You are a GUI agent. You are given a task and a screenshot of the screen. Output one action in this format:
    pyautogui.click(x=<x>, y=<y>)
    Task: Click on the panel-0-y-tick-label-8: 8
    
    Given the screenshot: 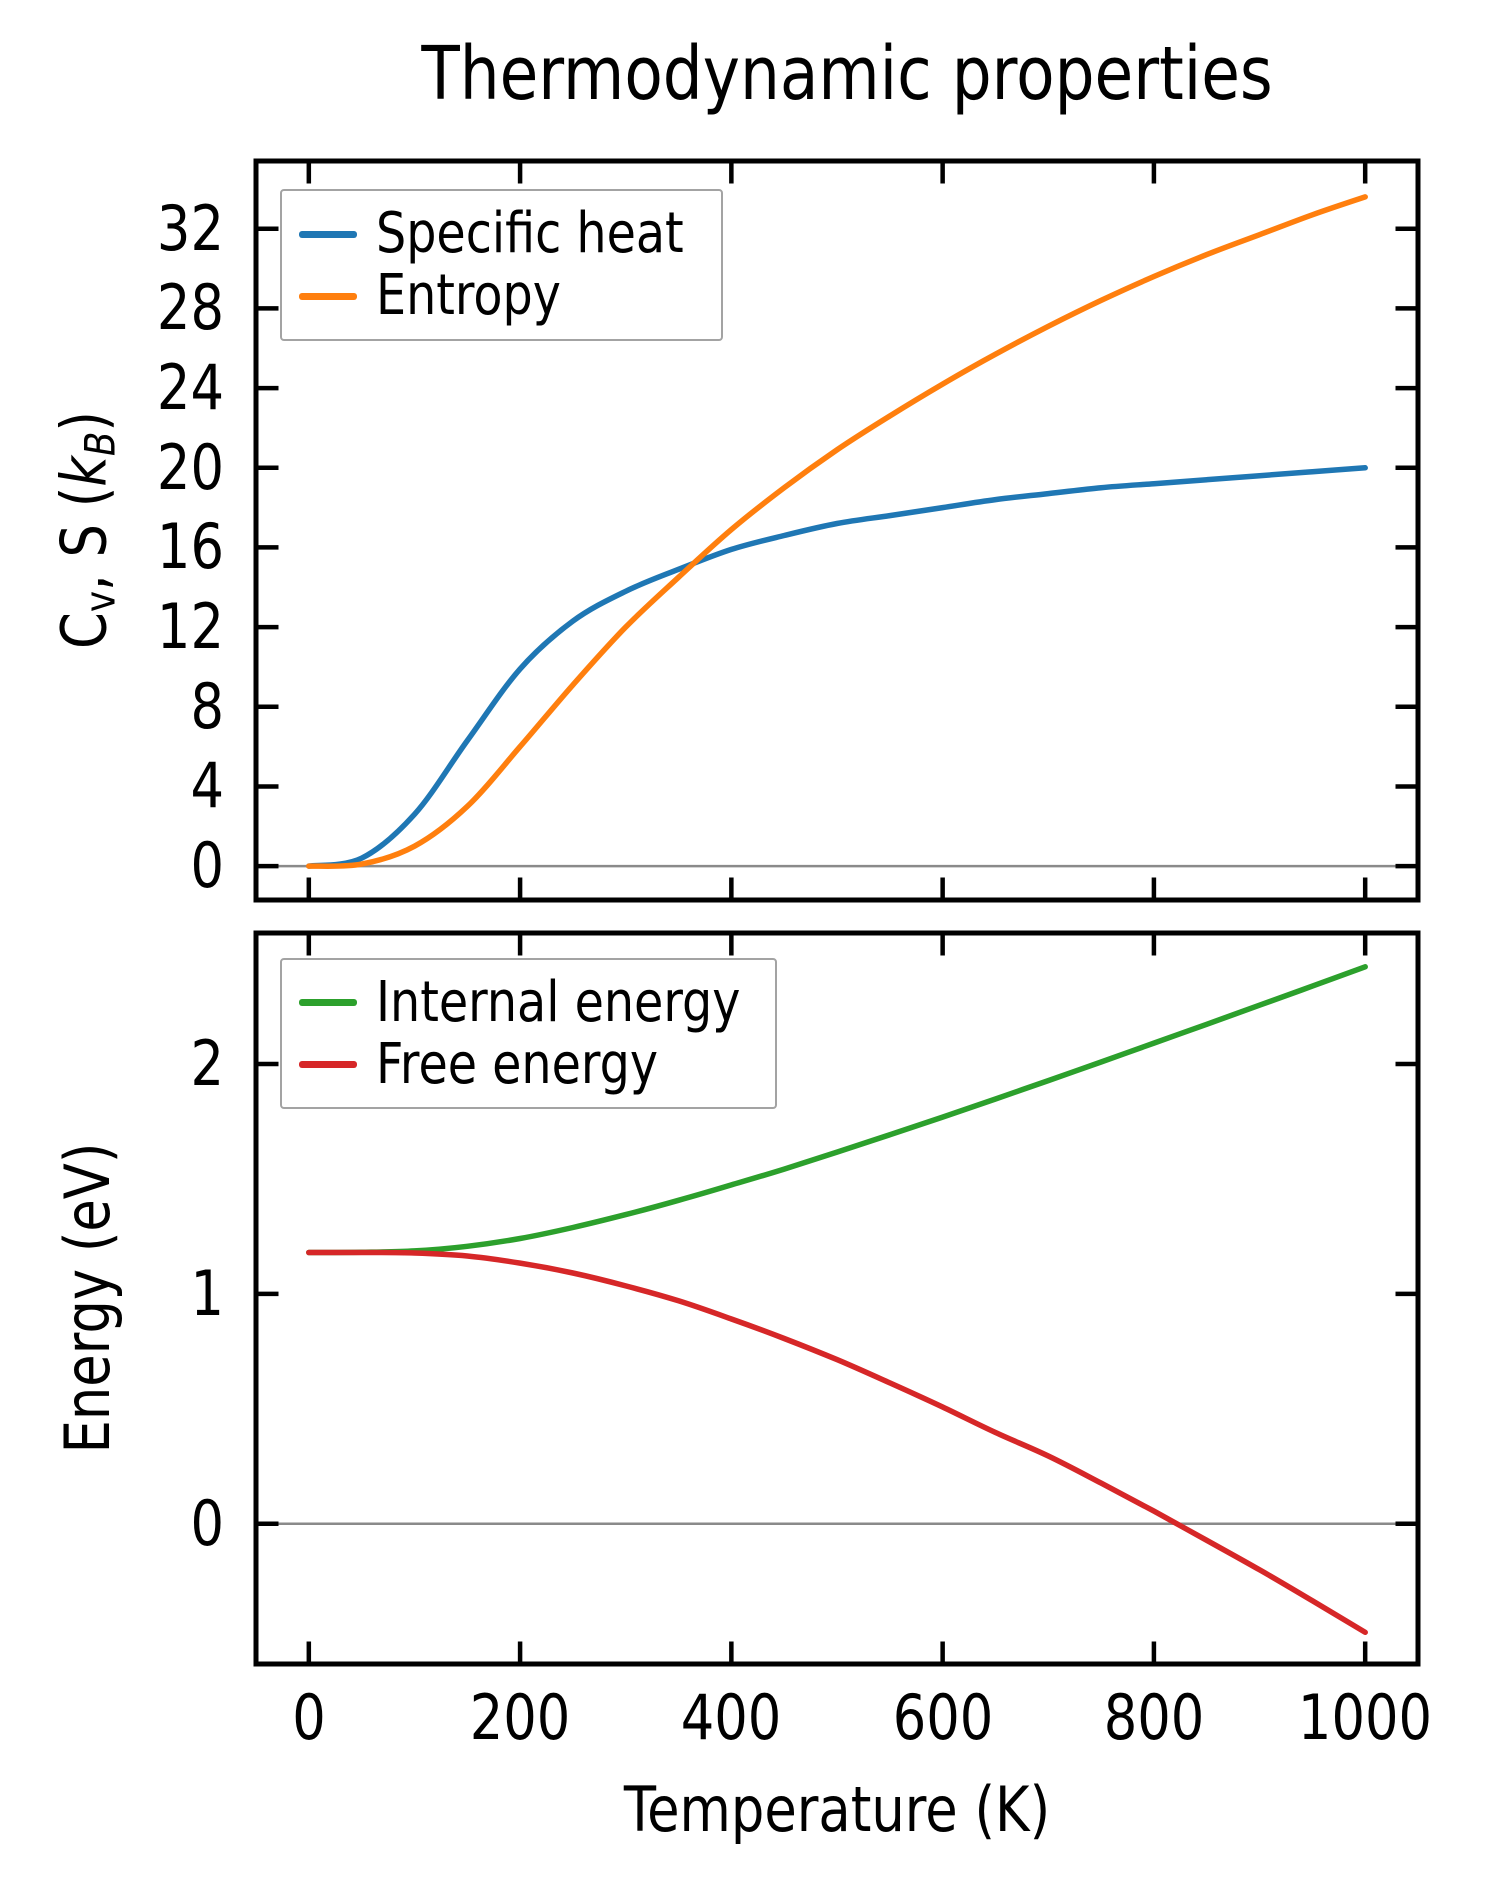 What is the action you would take?
    pyautogui.click(x=207, y=706)
    